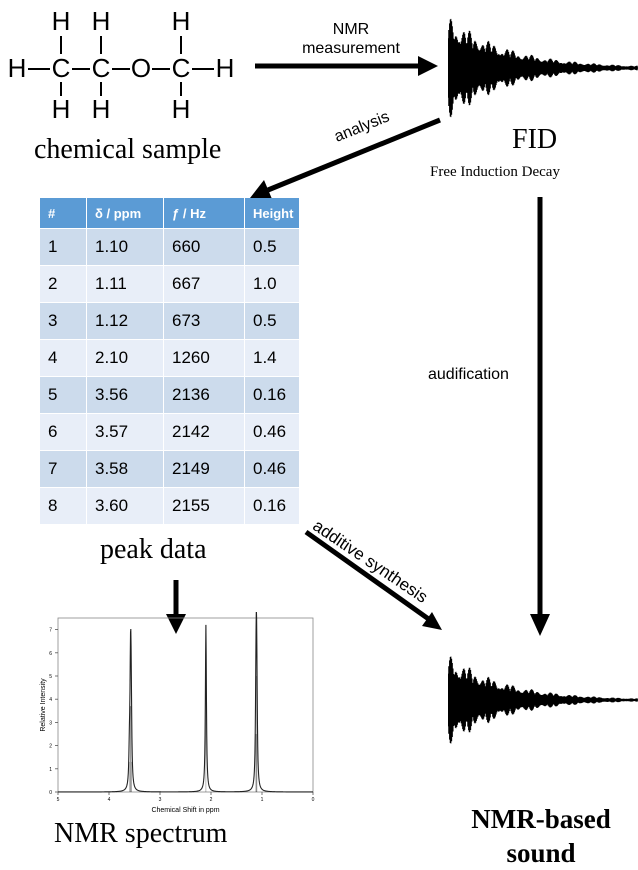  Describe the element at coordinates (204, 505) in the screenshot. I see `cell-hz: 2155` at that location.